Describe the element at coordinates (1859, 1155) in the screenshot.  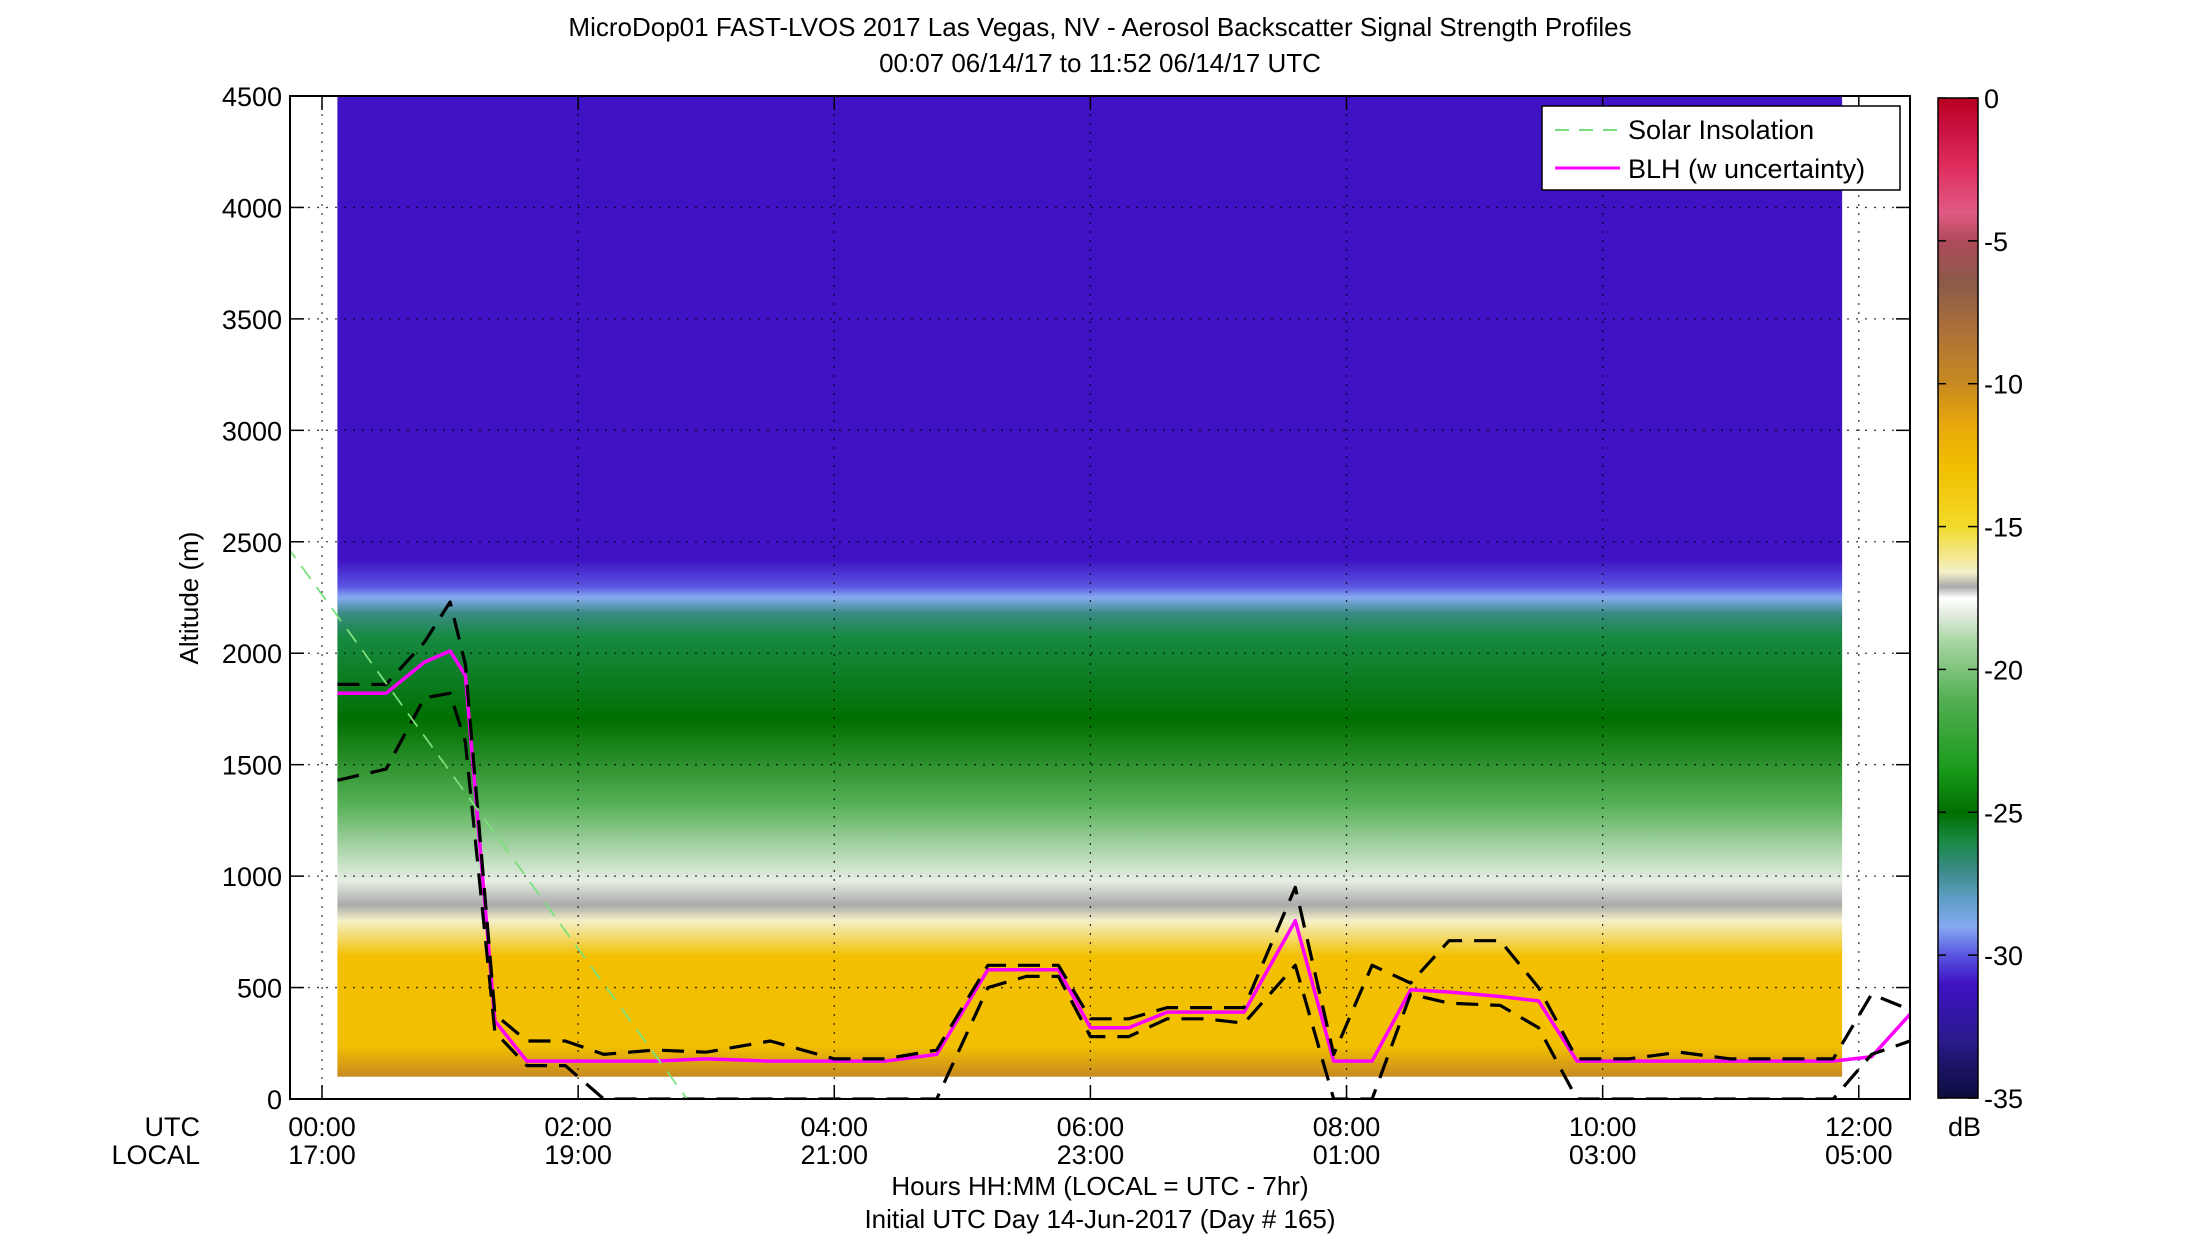
I see `x-tick-label-local: 05:00` at that location.